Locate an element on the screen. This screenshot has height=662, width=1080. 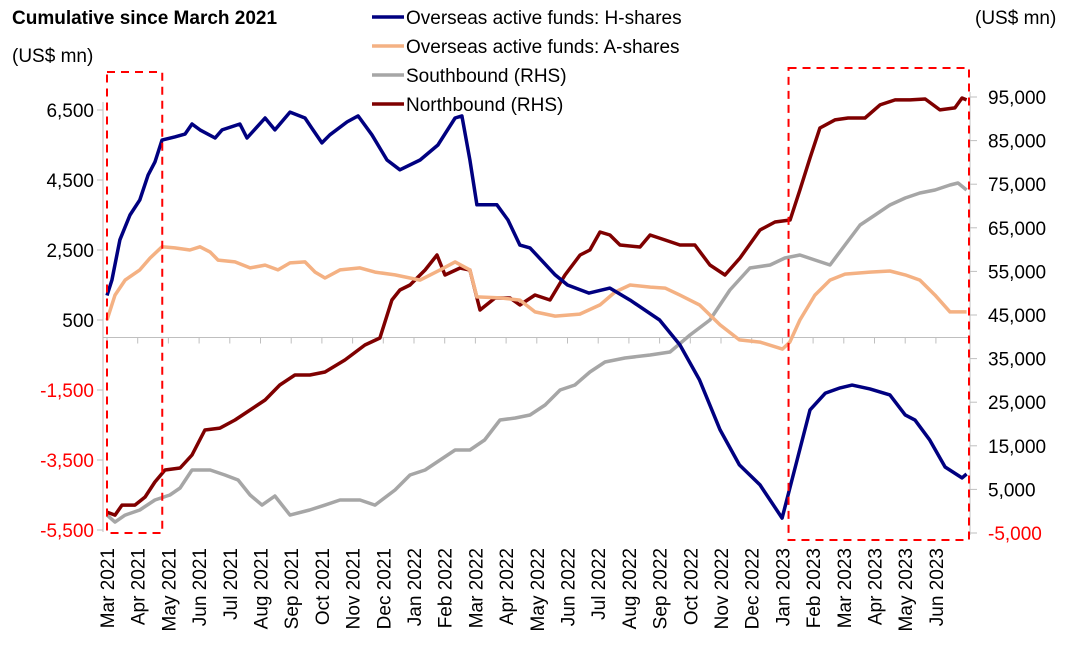
left-axis-tick-label: -5,500 is located at coordinates (67, 531).